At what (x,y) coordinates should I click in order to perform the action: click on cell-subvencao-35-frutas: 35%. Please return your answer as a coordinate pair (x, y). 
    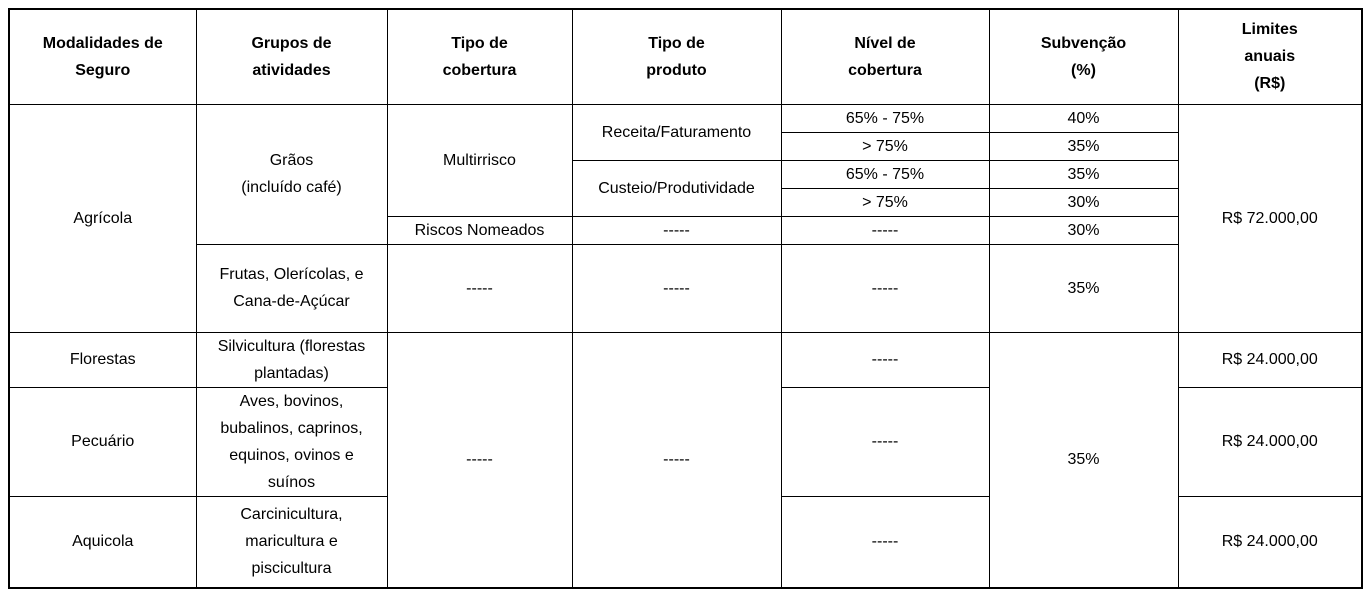
    Looking at the image, I should click on (1083, 288).